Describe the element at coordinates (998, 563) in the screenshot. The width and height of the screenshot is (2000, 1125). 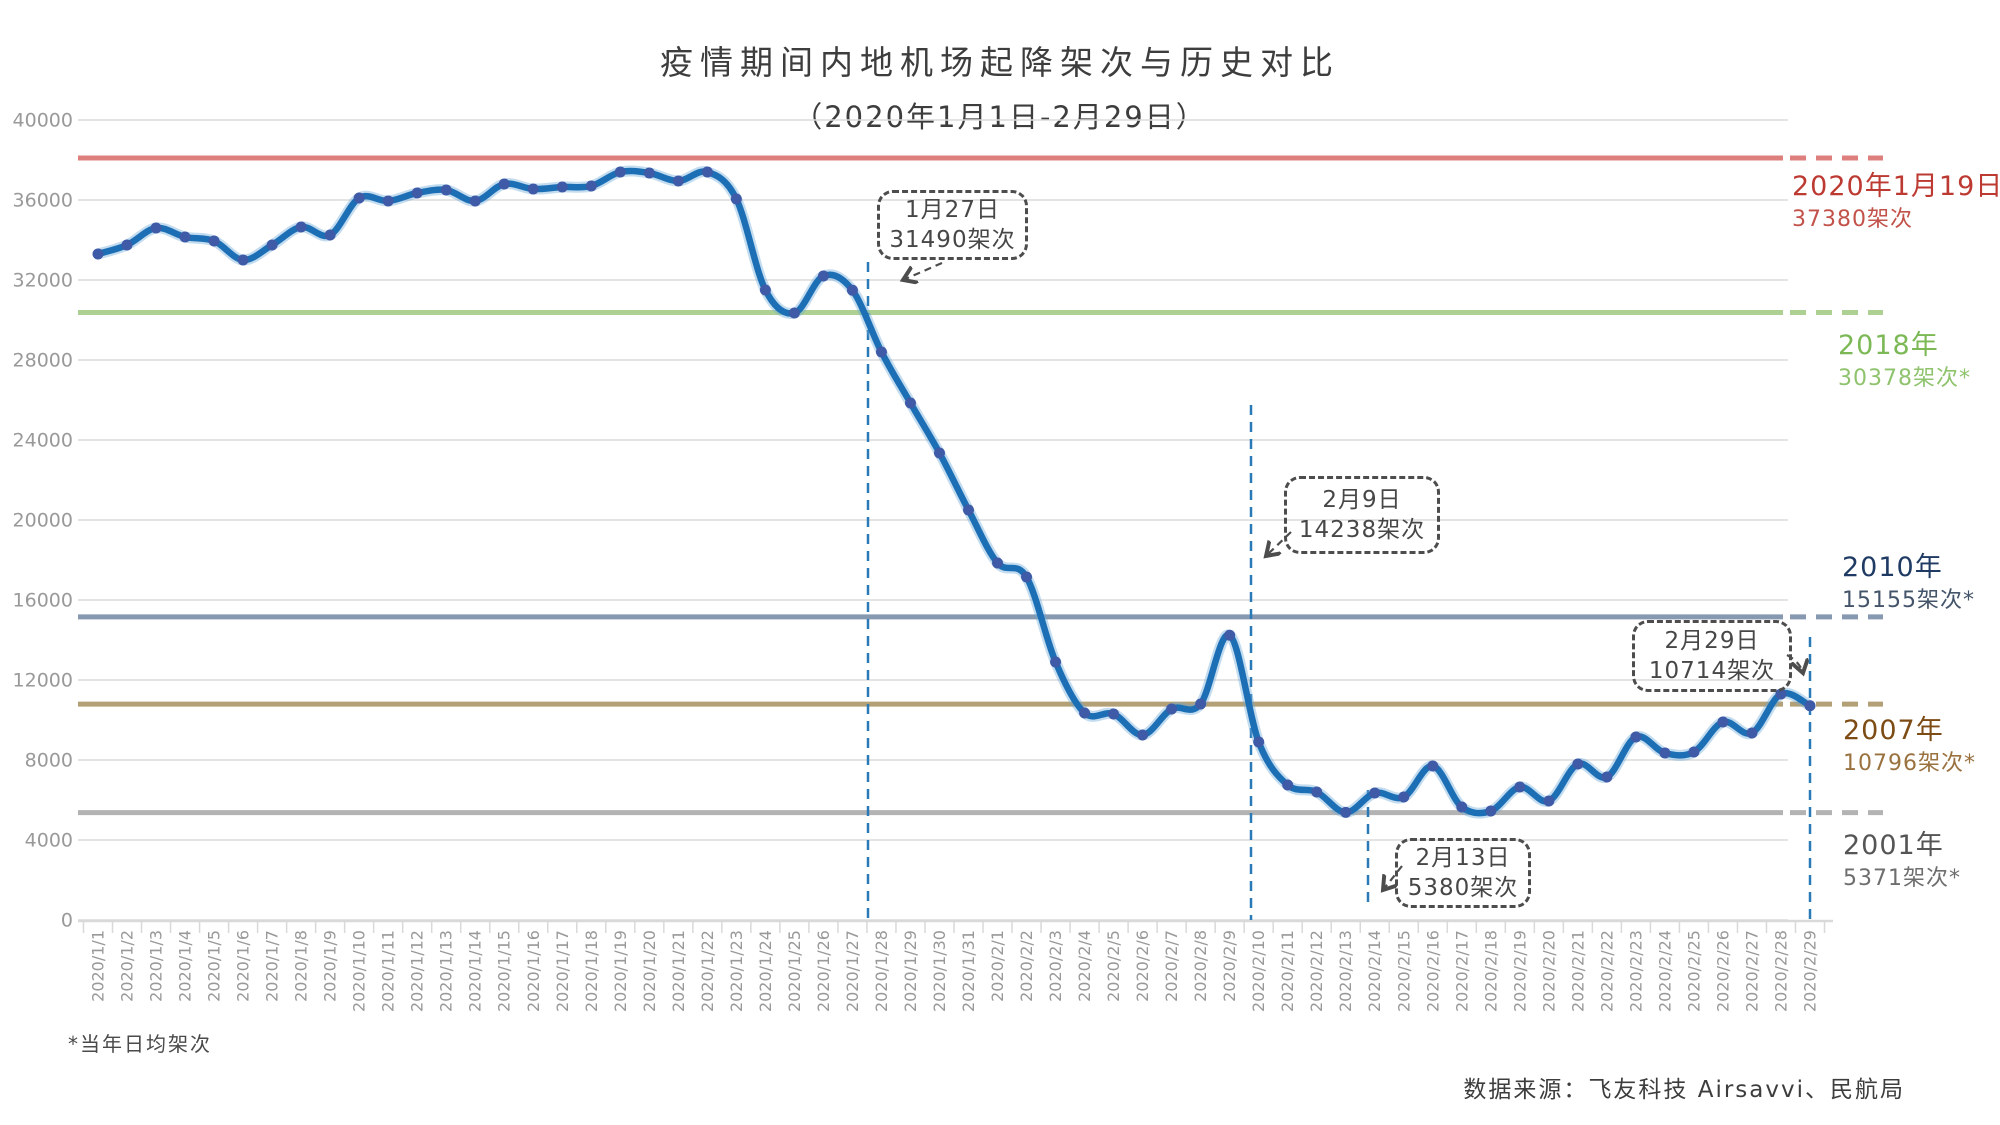
I see `data-point-2020/2/1` at that location.